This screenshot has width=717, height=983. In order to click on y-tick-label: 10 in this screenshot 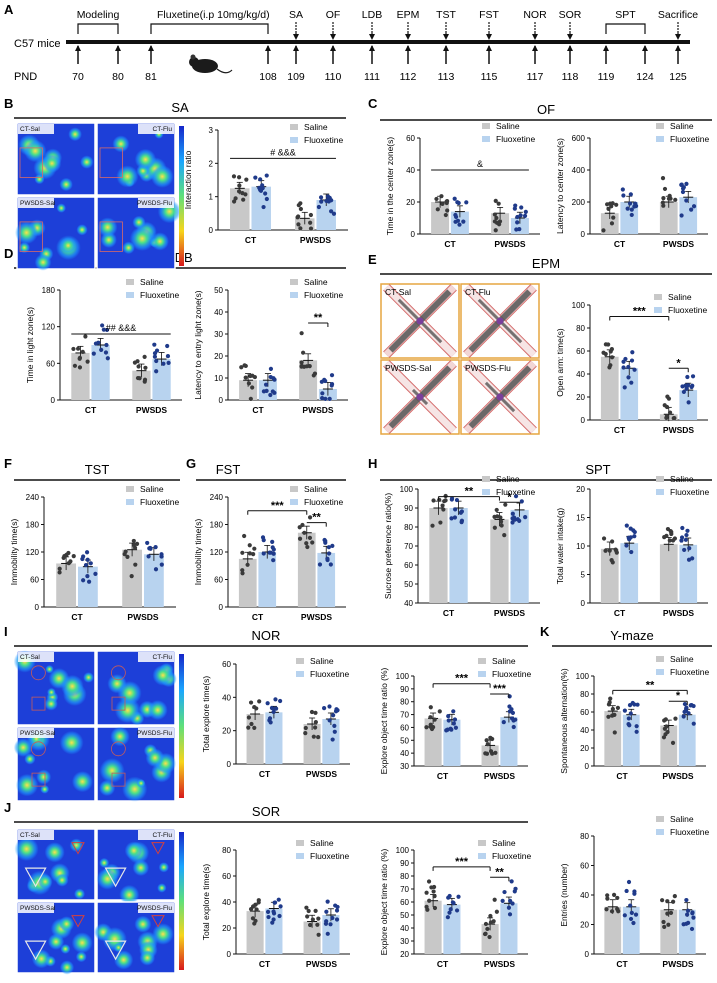, I will do `click(580, 546)`.